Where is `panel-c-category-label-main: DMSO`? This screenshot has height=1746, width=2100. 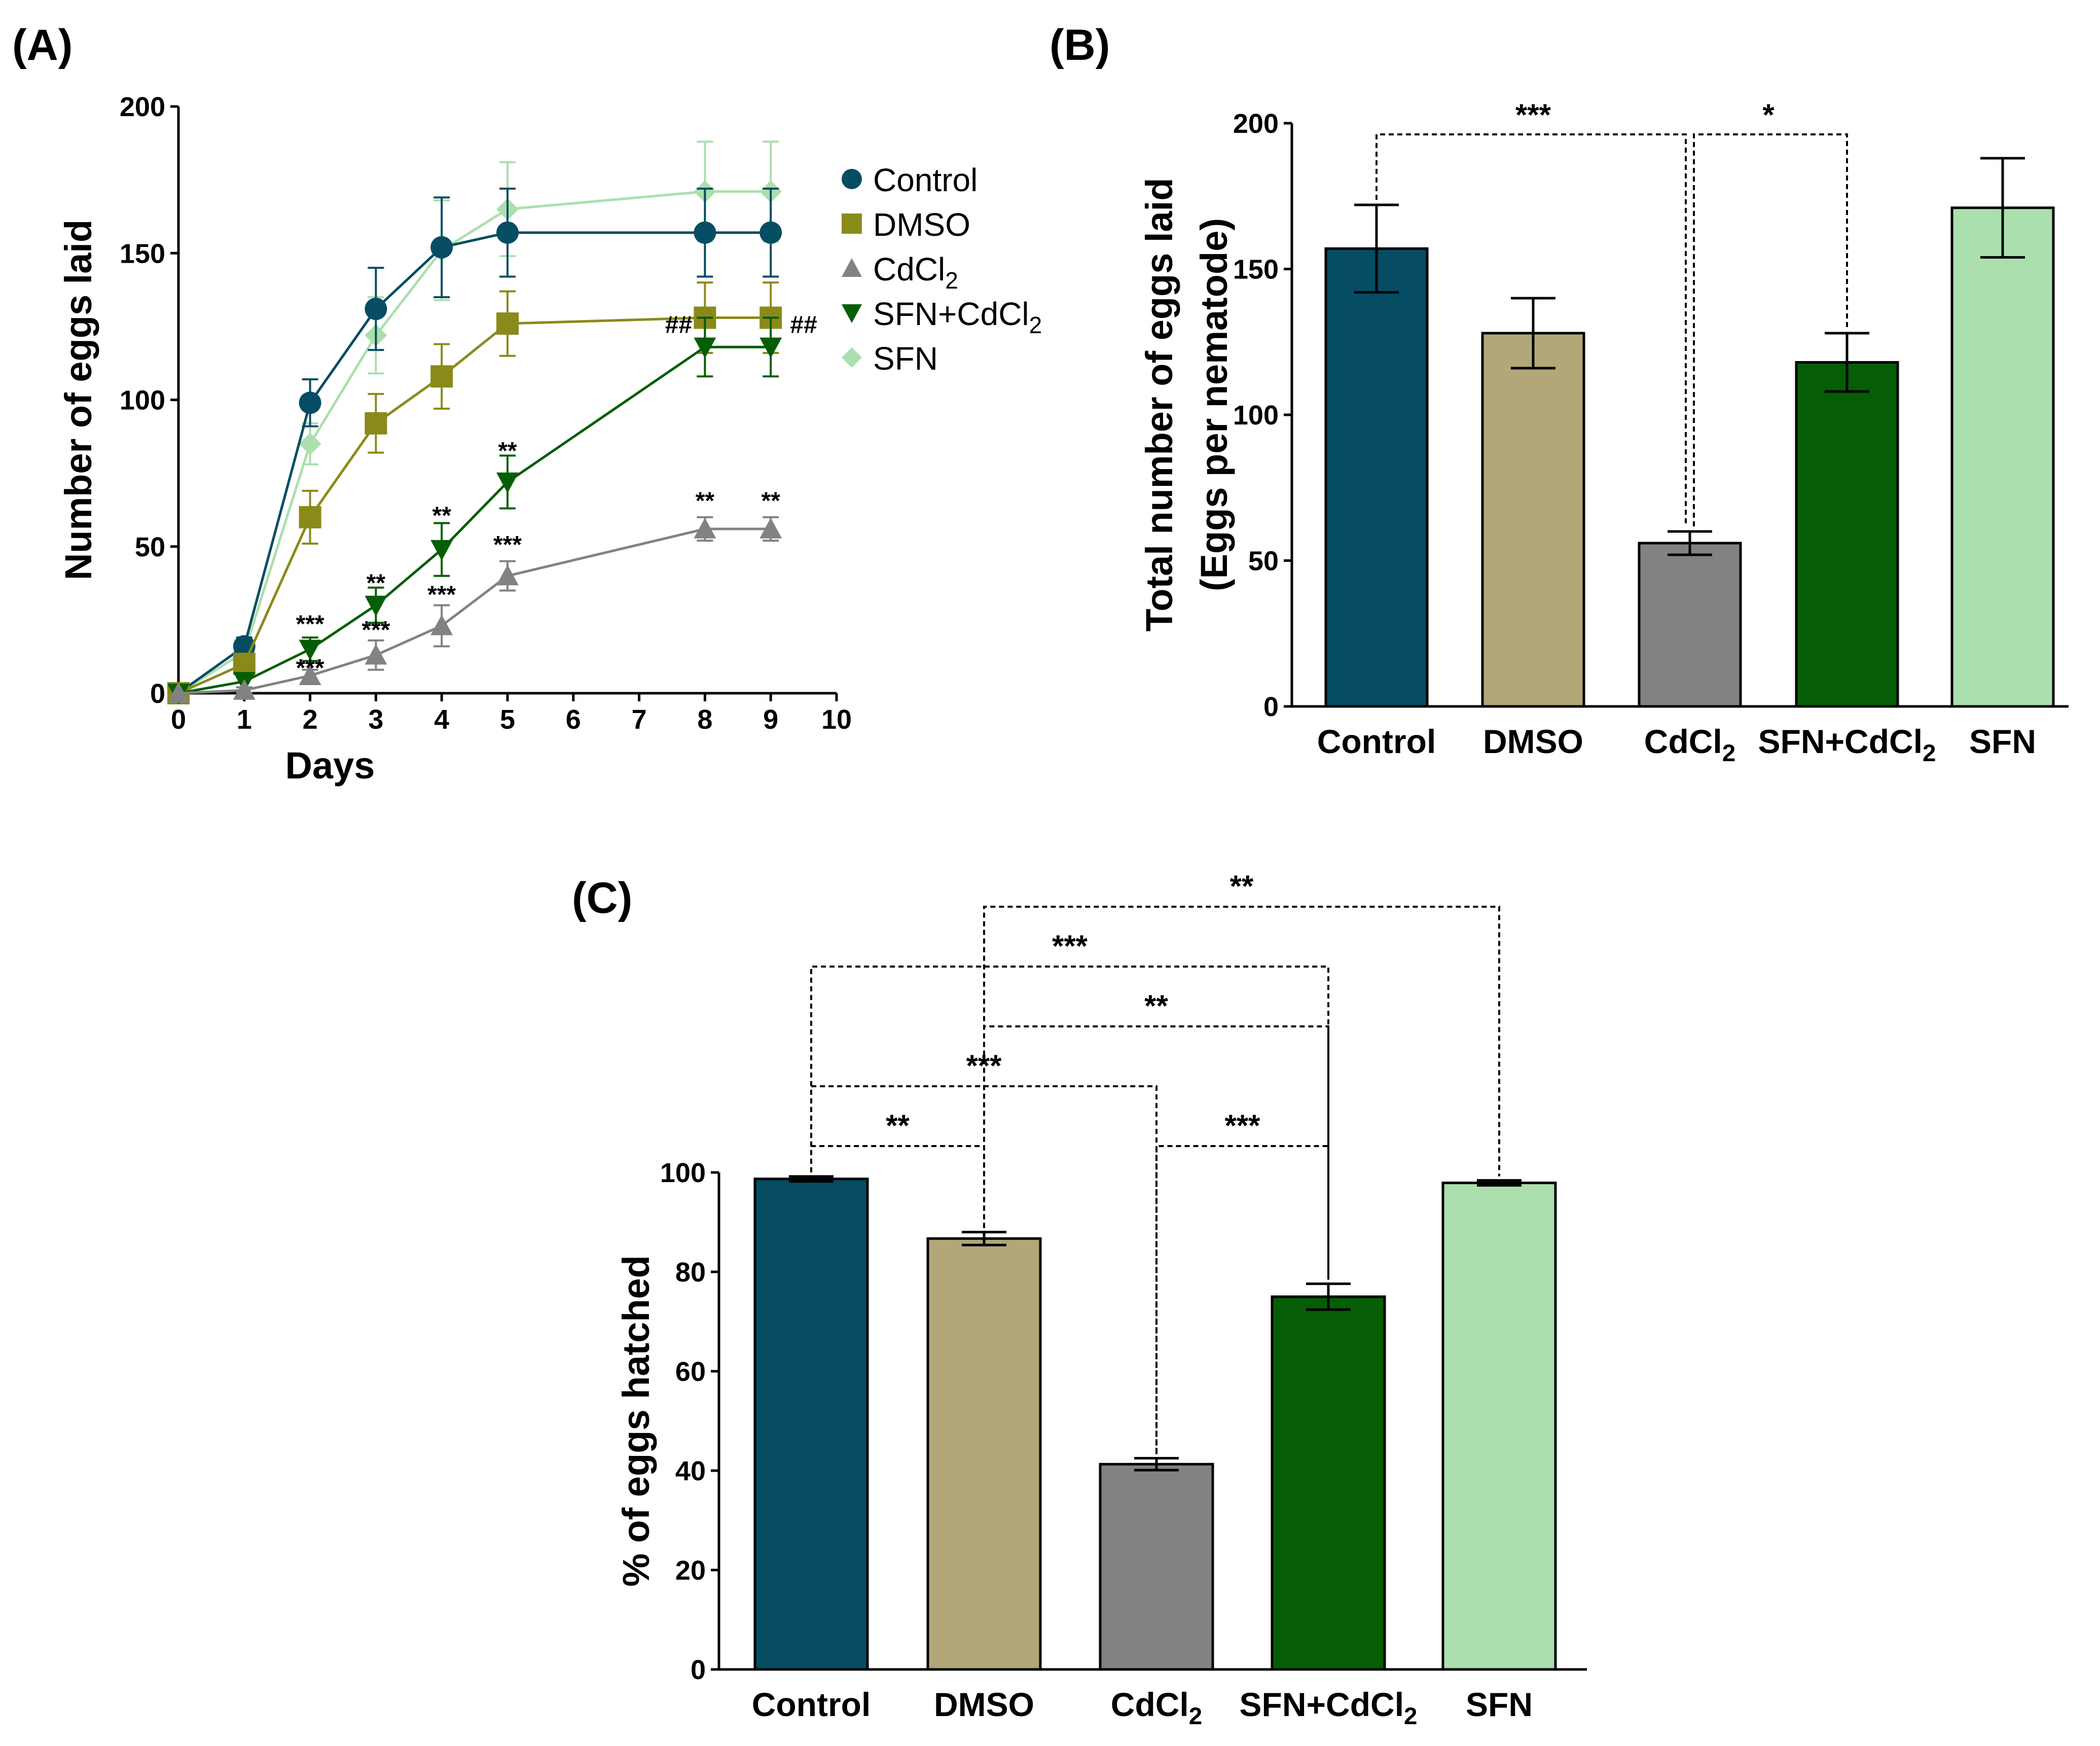 panel-c-category-label-main: DMSO is located at coordinates (984, 1705).